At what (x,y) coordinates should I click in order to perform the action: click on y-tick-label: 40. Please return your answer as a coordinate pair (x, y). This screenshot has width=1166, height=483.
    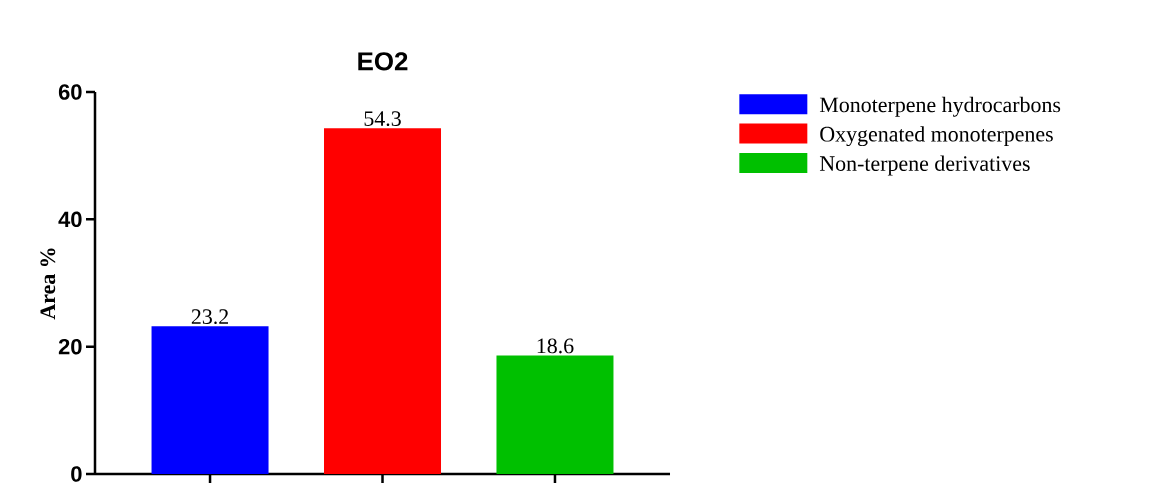
    Looking at the image, I should click on (70, 219).